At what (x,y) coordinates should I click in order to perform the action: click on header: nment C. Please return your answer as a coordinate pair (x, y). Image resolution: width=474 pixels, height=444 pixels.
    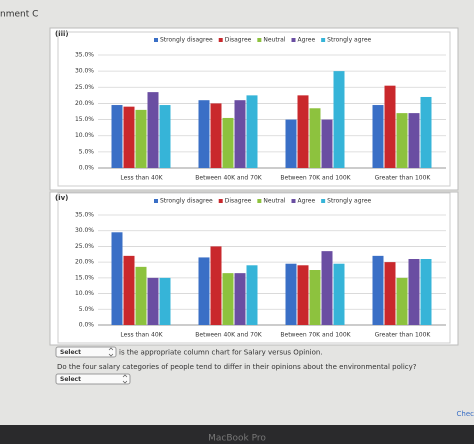
    Looking at the image, I should click on (19, 15).